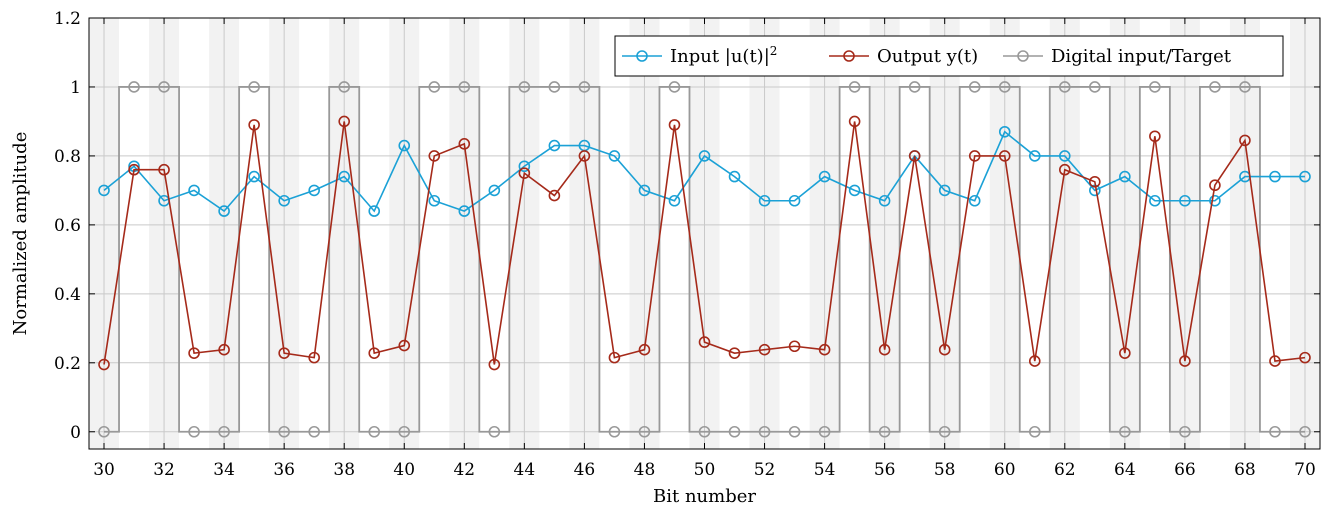 This screenshot has height=510, width=1330. I want to click on x-tick-label: 40, so click(404, 470).